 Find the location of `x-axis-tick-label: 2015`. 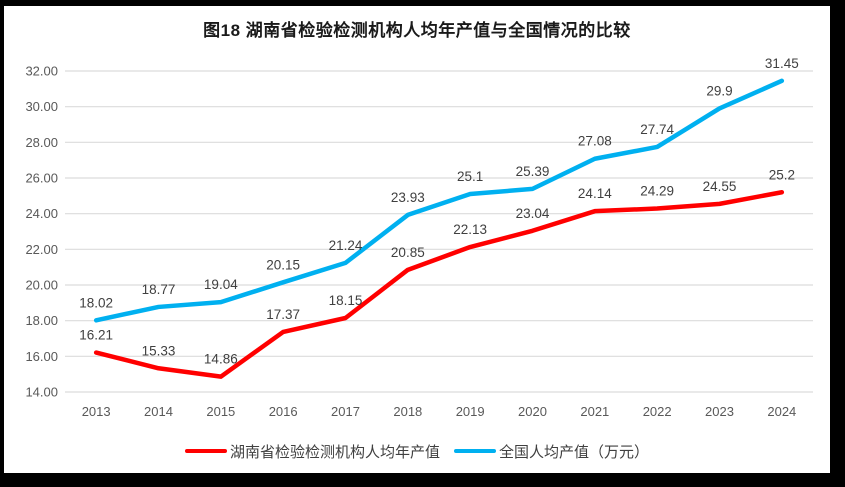

x-axis-tick-label: 2015 is located at coordinates (220, 411).